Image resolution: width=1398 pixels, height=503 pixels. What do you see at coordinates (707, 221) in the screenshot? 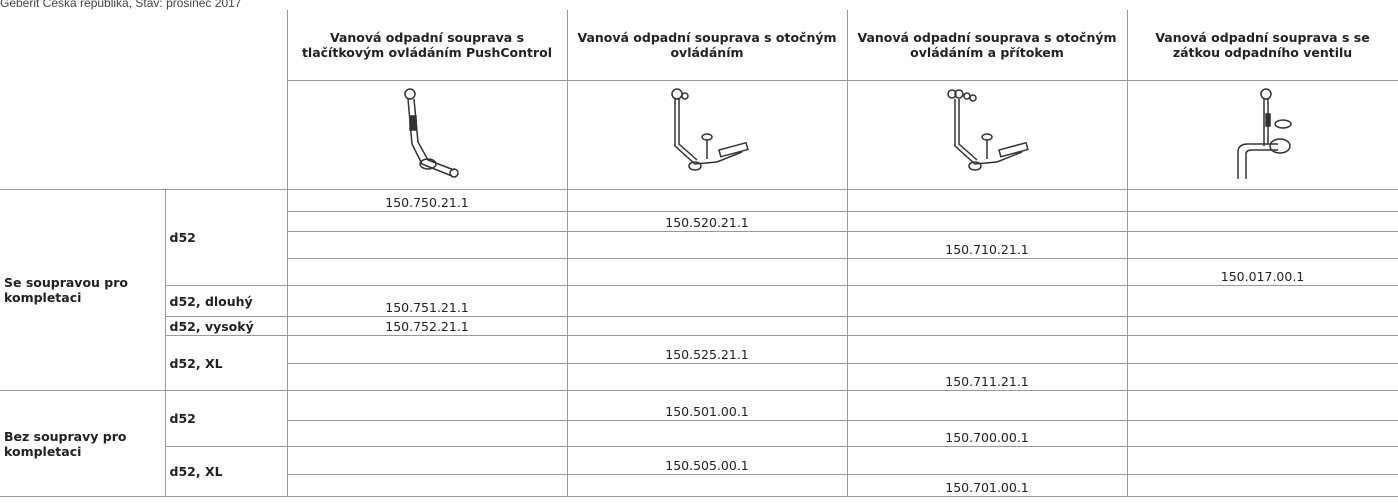
I see `article-number: 150.520.21.1` at bounding box center [707, 221].